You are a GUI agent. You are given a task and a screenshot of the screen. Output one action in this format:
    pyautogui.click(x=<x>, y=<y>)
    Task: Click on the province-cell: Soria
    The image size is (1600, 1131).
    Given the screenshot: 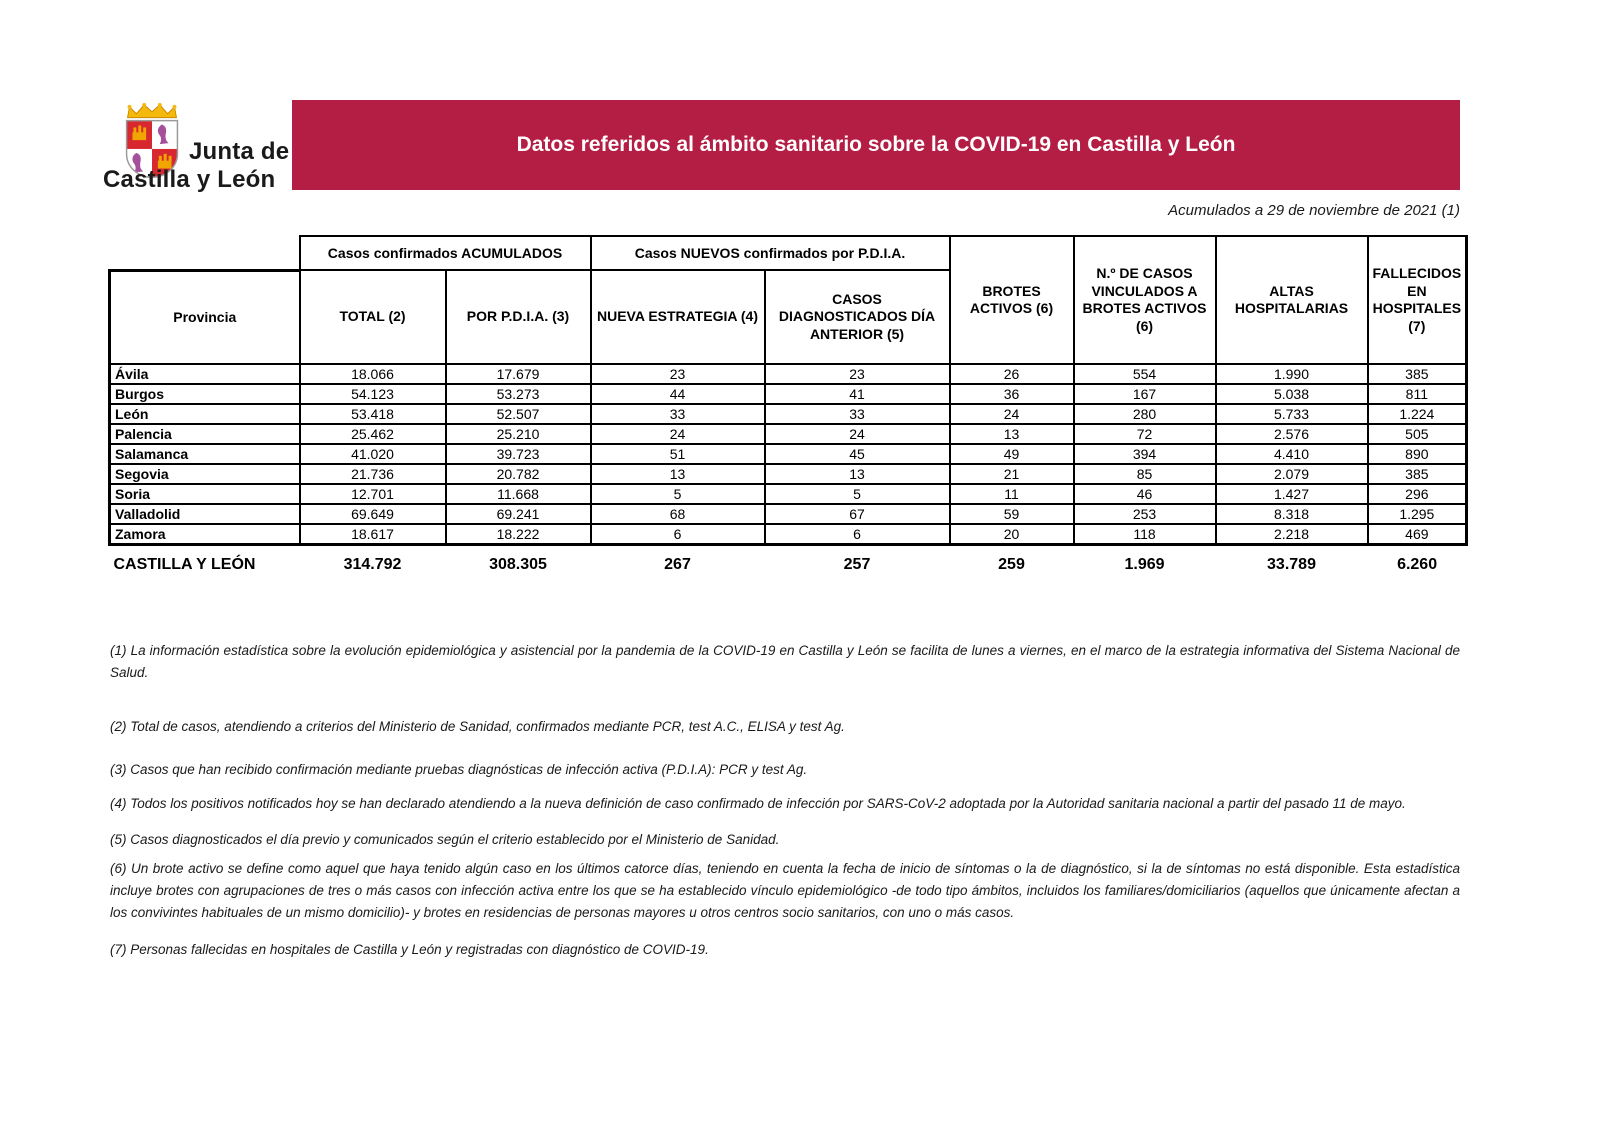 What is the action you would take?
    pyautogui.click(x=204, y=494)
    